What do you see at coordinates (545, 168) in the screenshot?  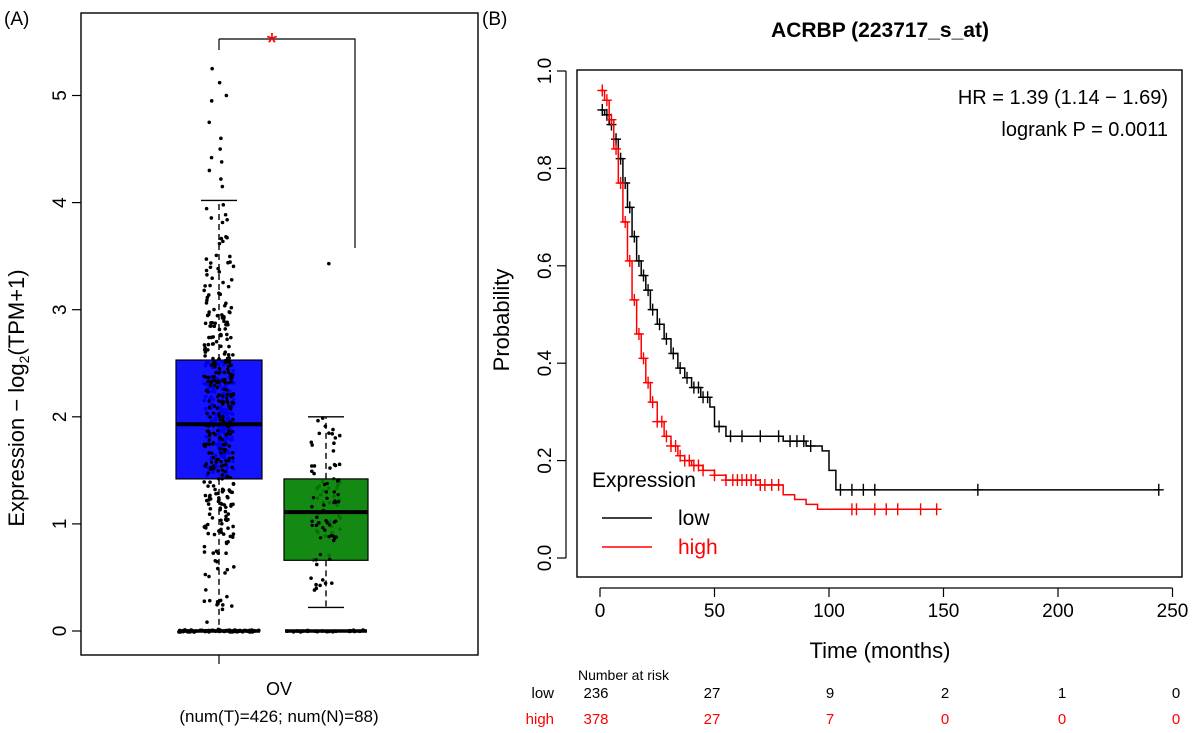 I see `y-tick-label: 0.8` at bounding box center [545, 168].